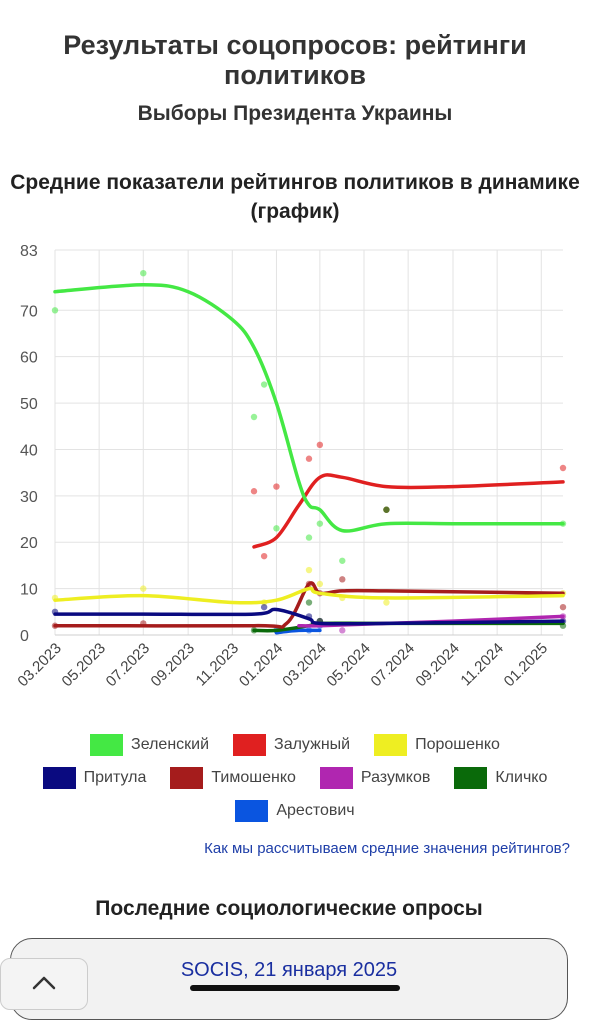 The height and width of the screenshot is (1020, 590). I want to click on legend-label: Притула, so click(115, 777).